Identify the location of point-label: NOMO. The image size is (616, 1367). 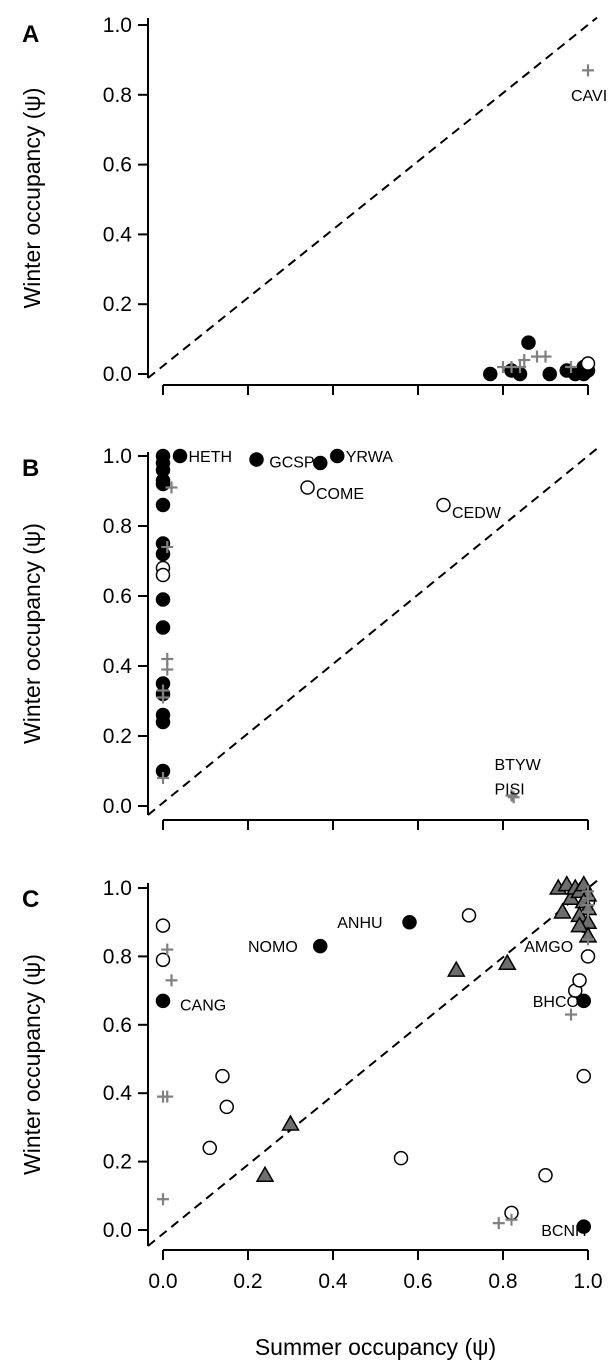
(273, 947).